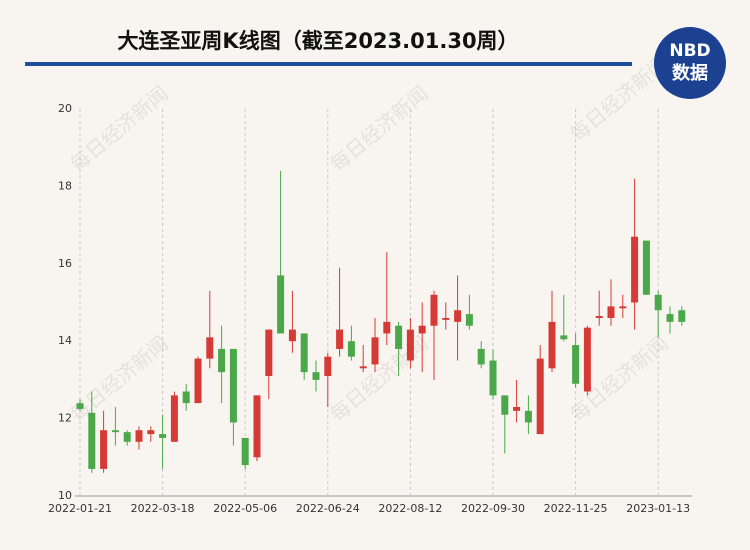  I want to click on y-tick-label: 20, so click(65, 108).